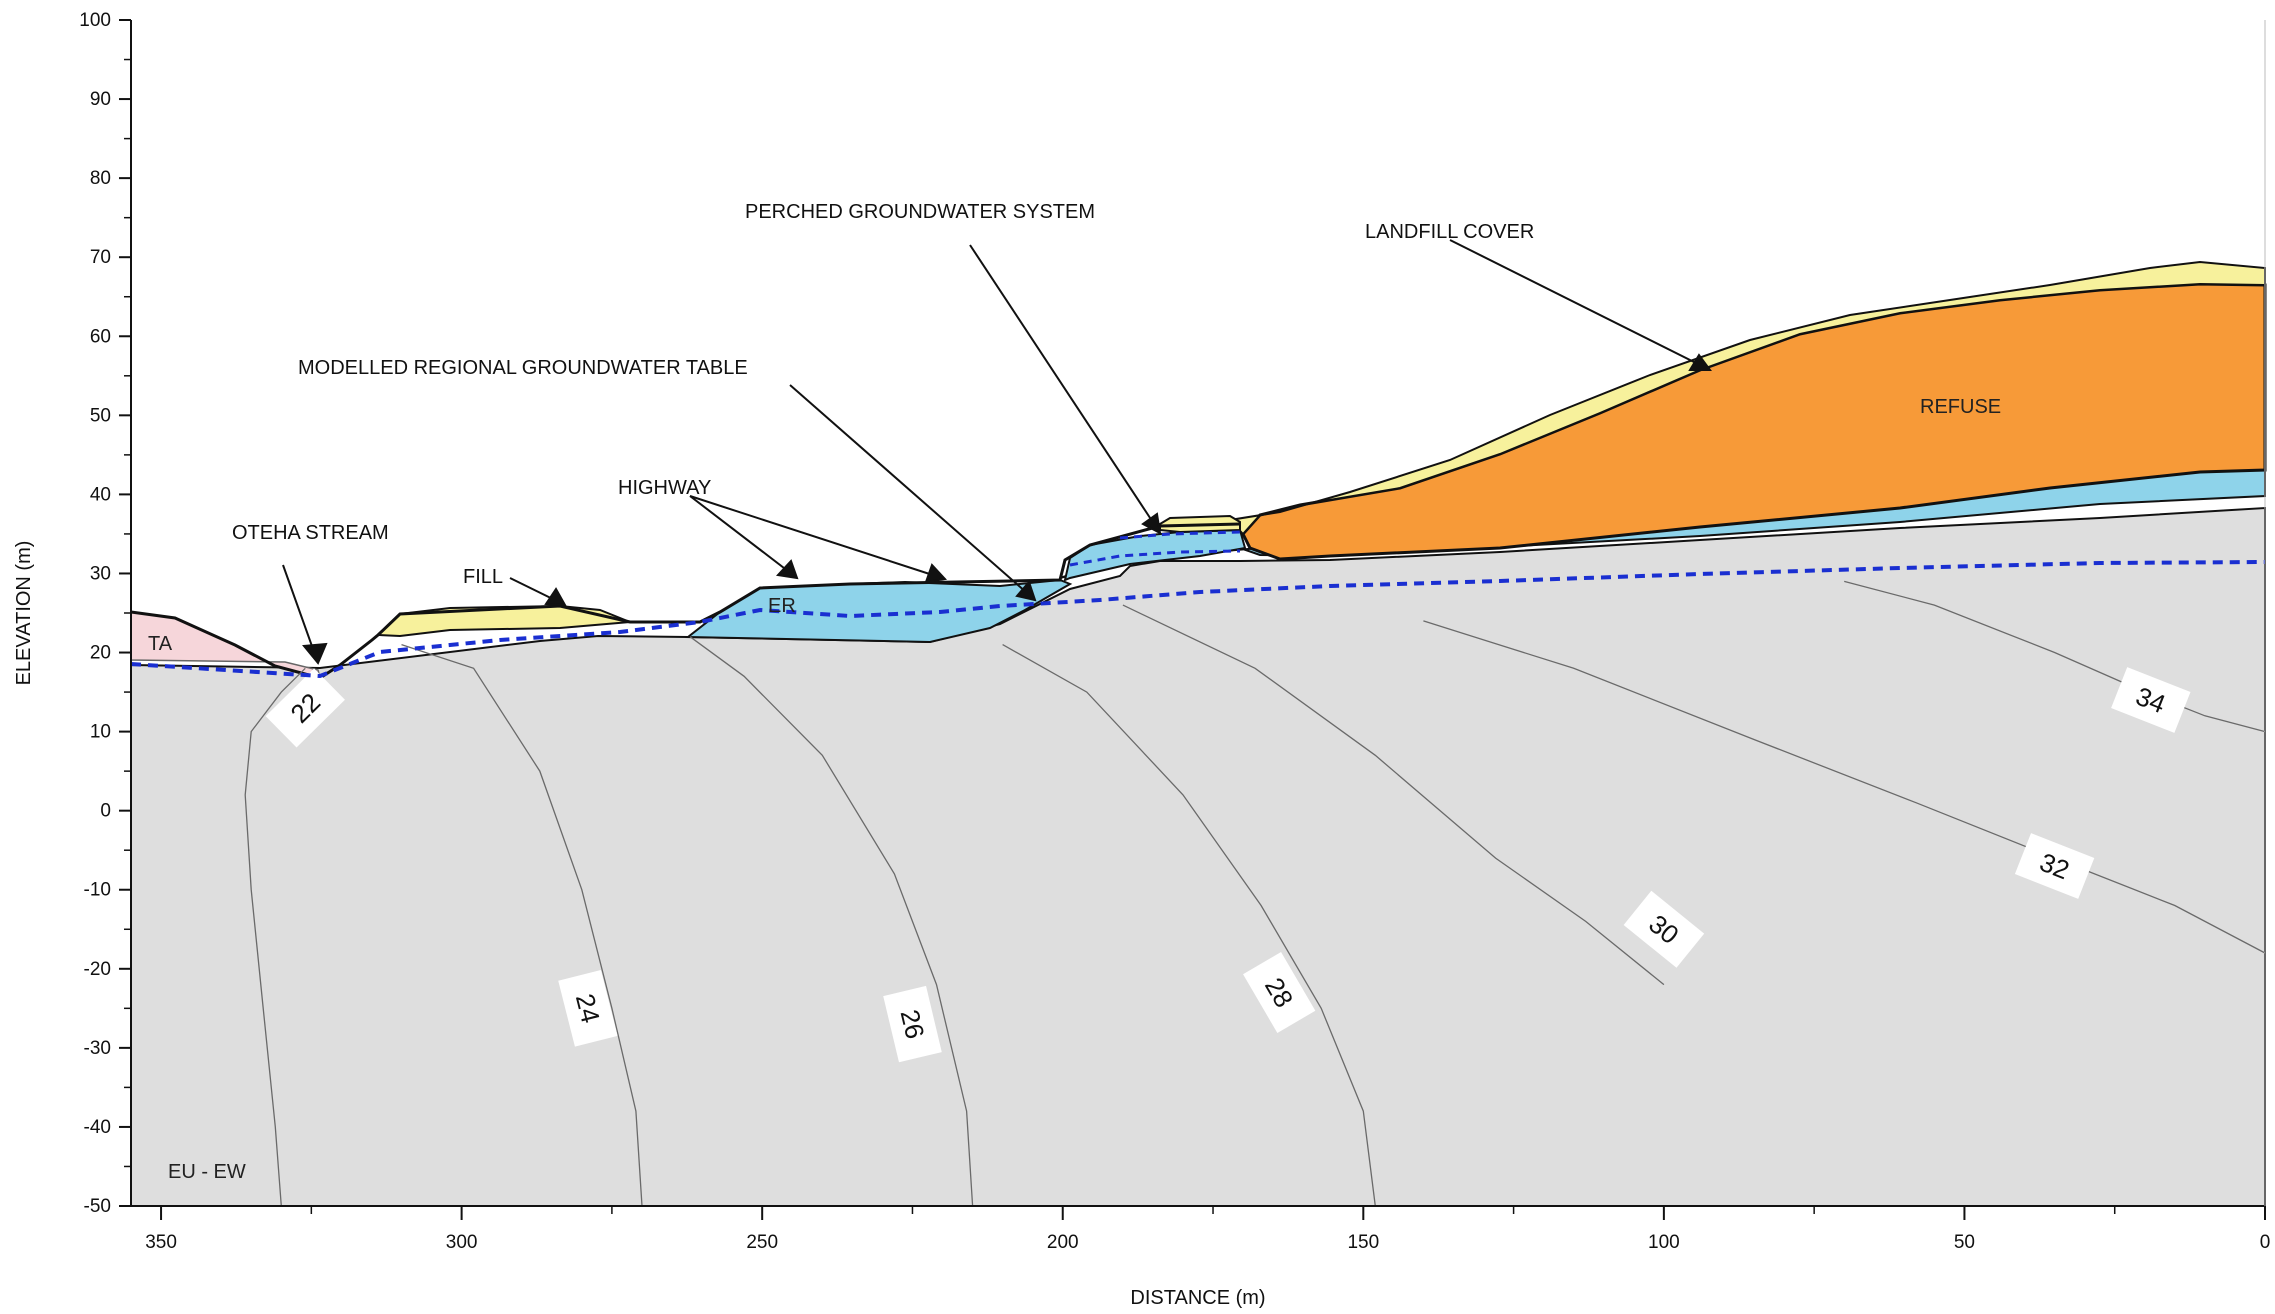 The width and height of the screenshot is (2275, 1314). What do you see at coordinates (100, 415) in the screenshot?
I see `y-tick-label: 50` at bounding box center [100, 415].